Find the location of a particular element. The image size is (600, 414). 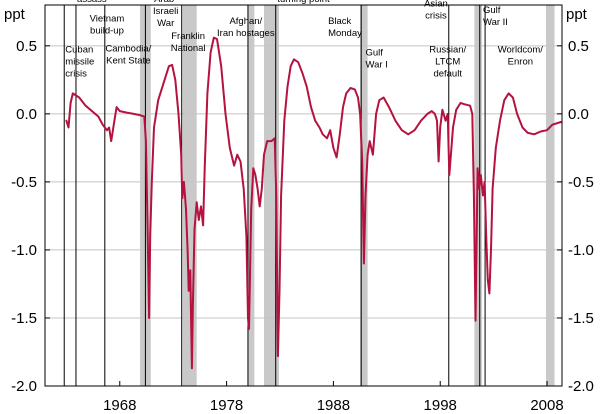

event-label-line: Monday is located at coordinates (345, 33).